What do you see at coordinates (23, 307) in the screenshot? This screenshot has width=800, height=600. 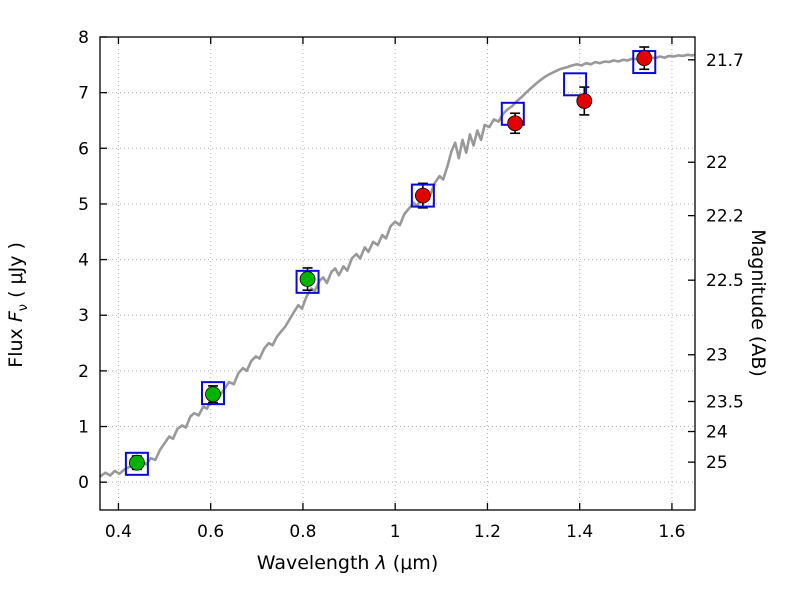 I see `nu-subscript: ν` at bounding box center [23, 307].